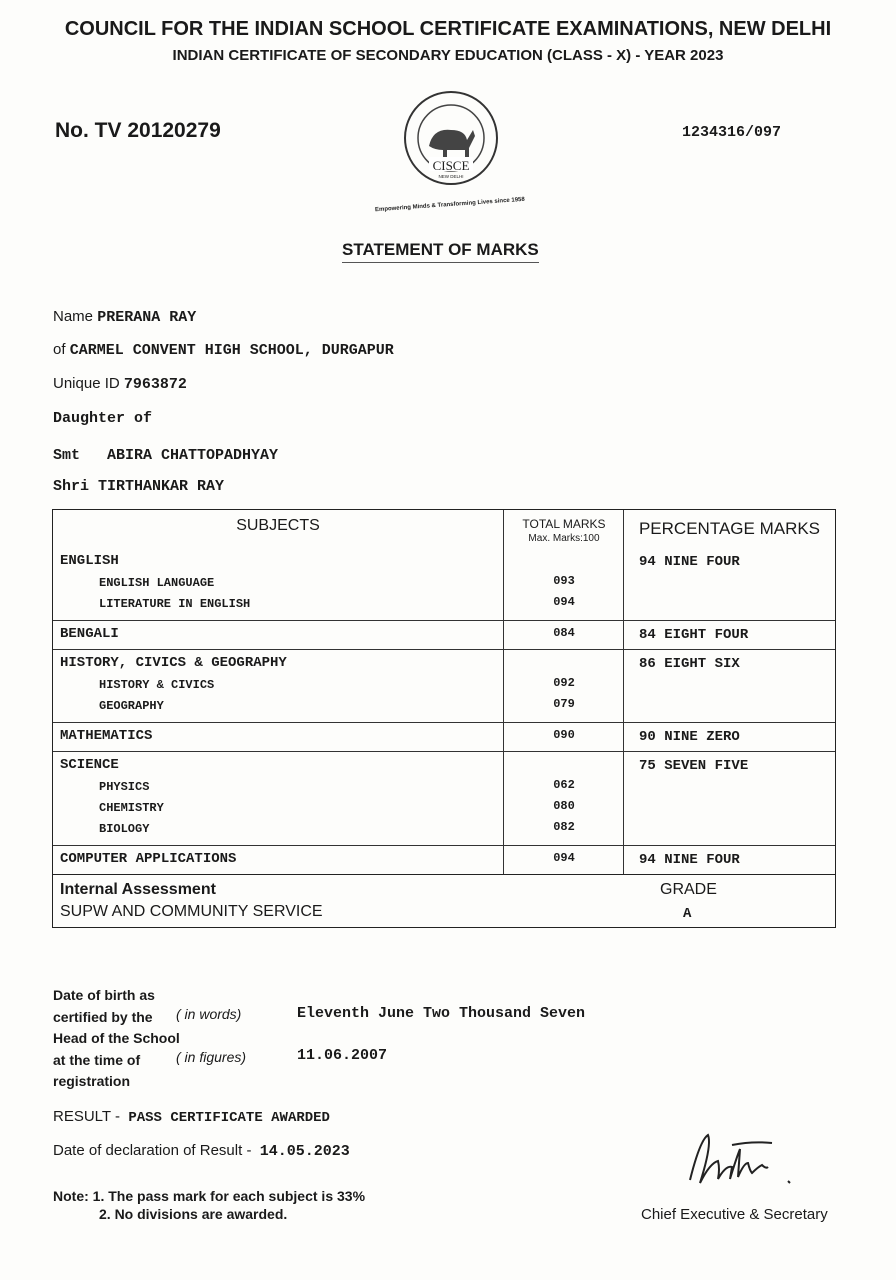 The height and width of the screenshot is (1280, 896). Describe the element at coordinates (732, 132) in the screenshot. I see `index-number: 1234316/097` at that location.